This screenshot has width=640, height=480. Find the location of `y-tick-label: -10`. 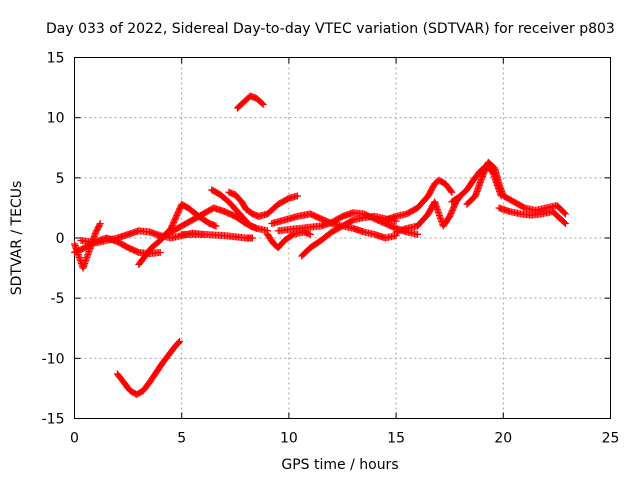

y-tick-label: -10 is located at coordinates (53, 359).